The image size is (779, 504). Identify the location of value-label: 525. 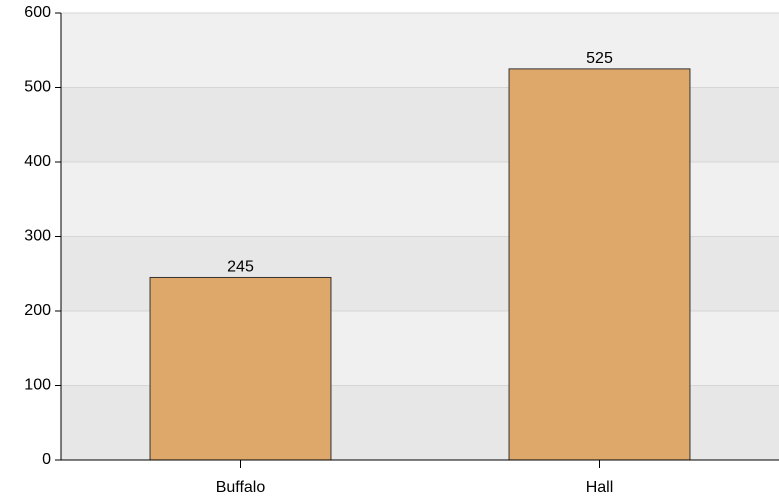
(599, 58).